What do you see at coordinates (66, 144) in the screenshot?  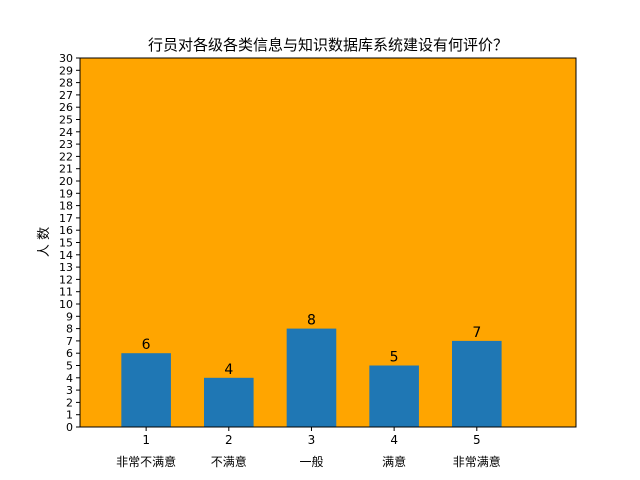 I see `y-tick-label: 23` at bounding box center [66, 144].